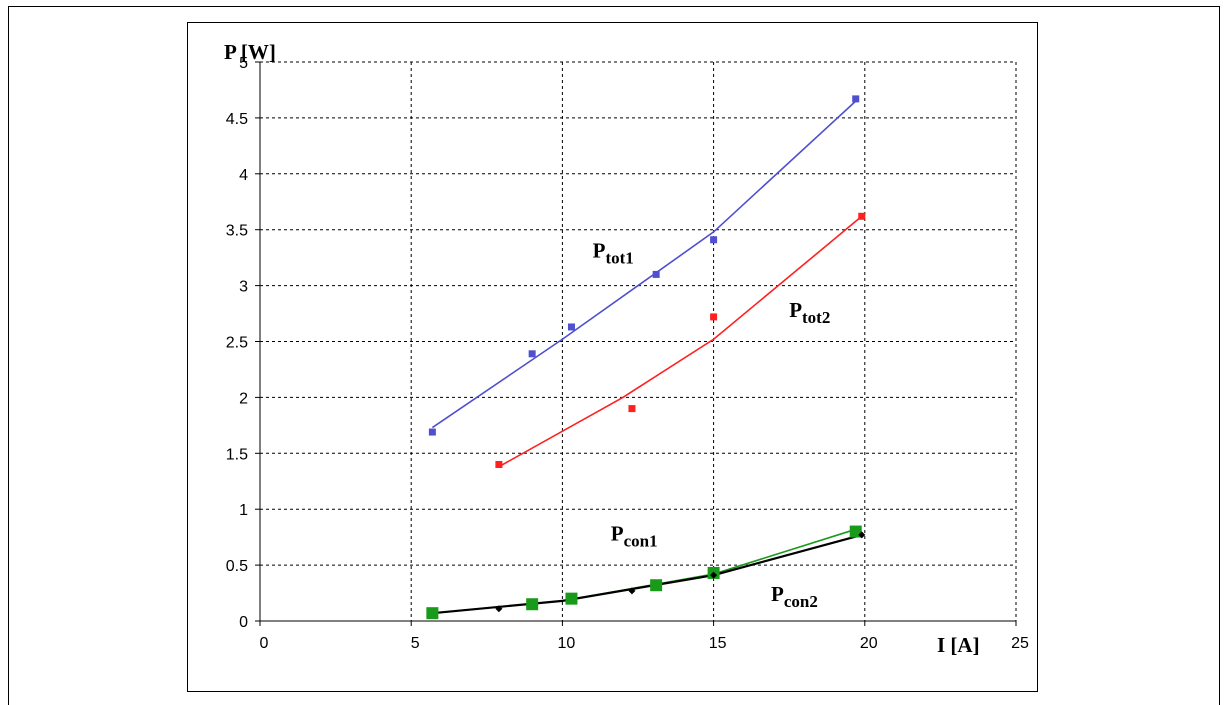 The width and height of the screenshot is (1230, 705). Describe the element at coordinates (647, 574) in the screenshot. I see `trend-line-p-con2` at that location.